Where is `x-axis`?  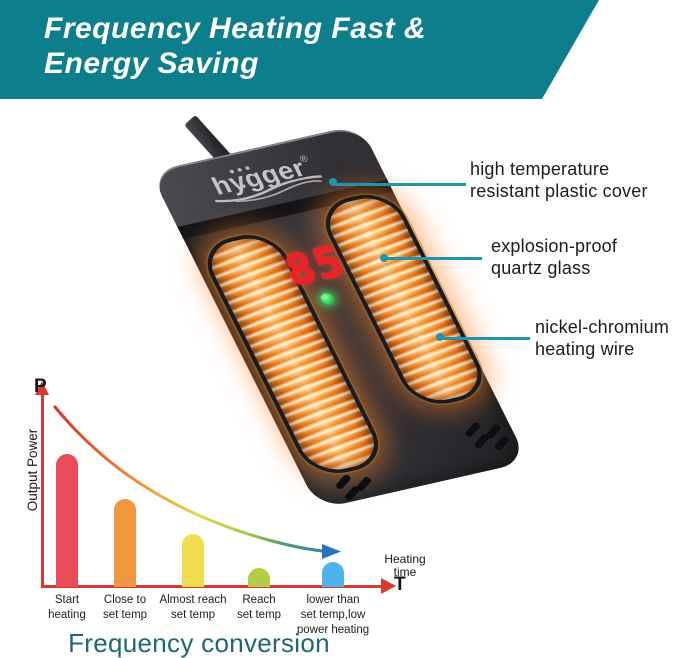
x-axis is located at coordinates (212, 586).